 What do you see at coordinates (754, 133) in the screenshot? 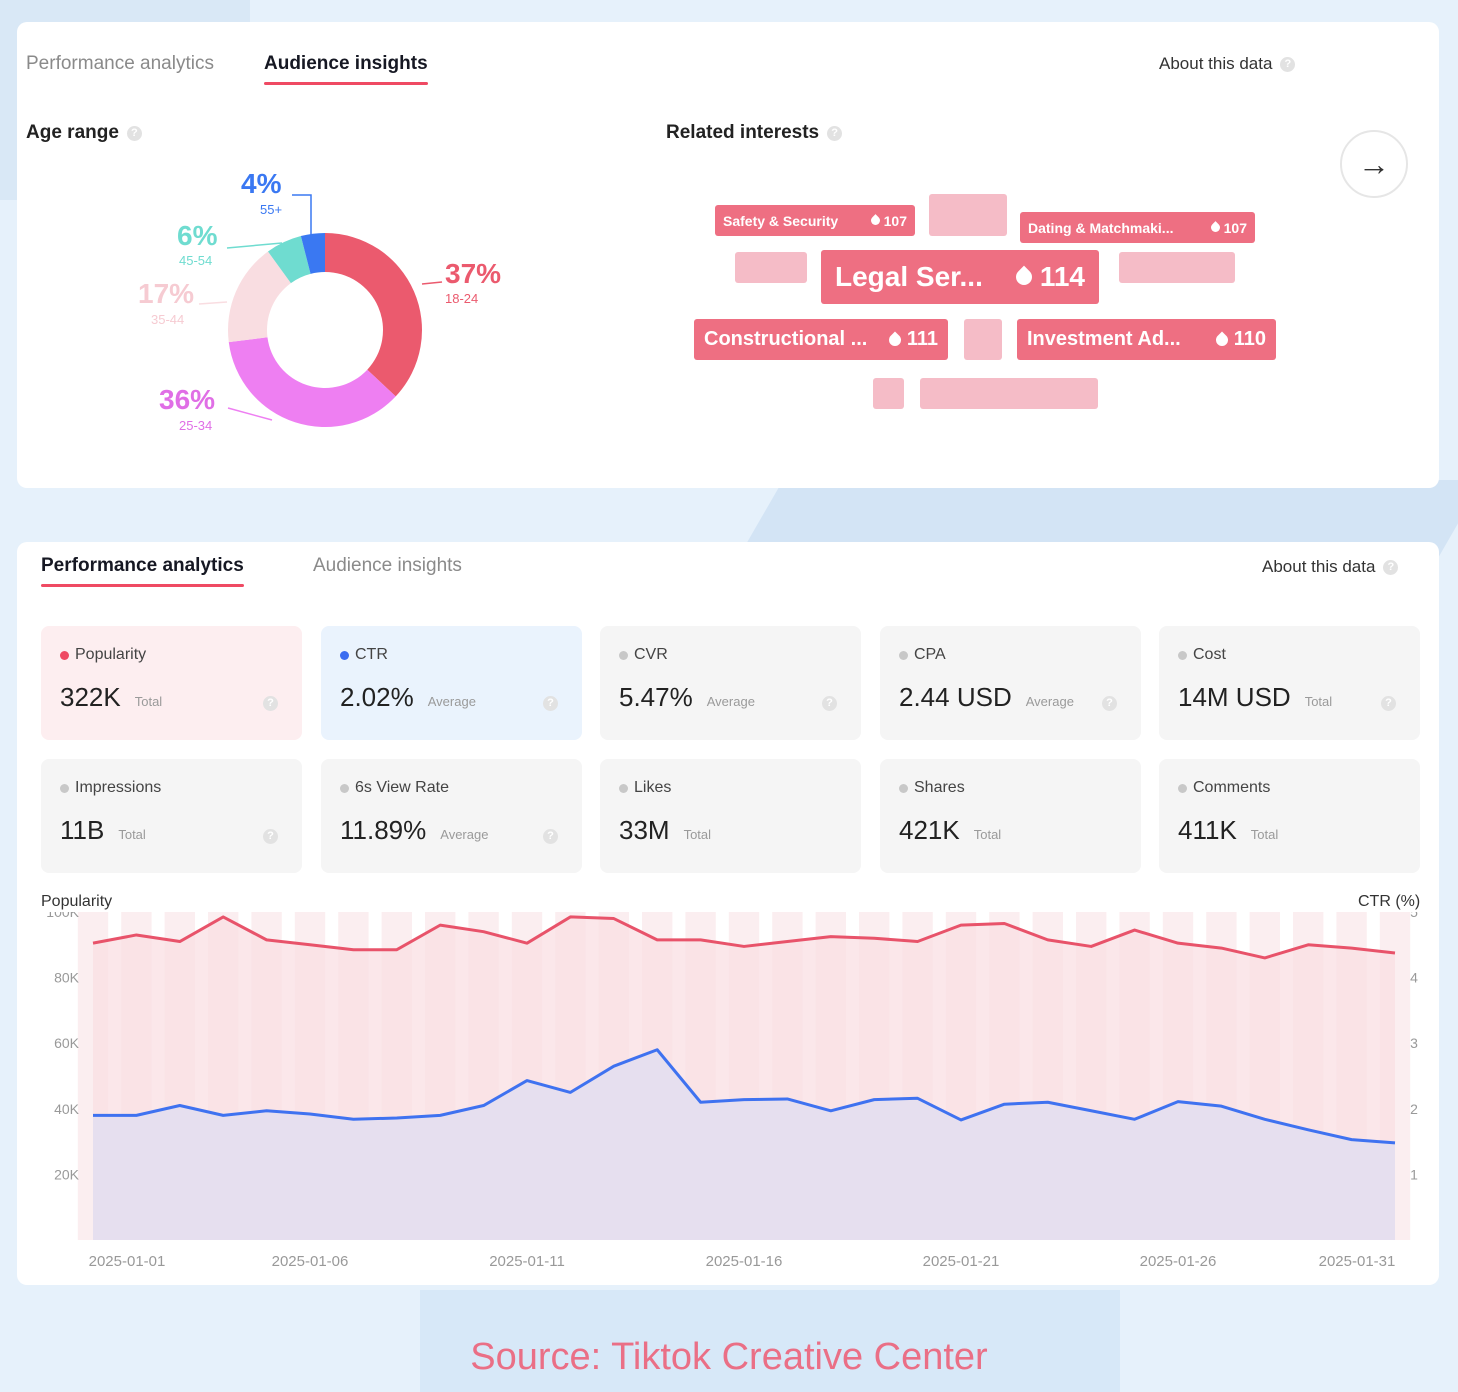
I see `related-interests-title: Related interests ?` at bounding box center [754, 133].